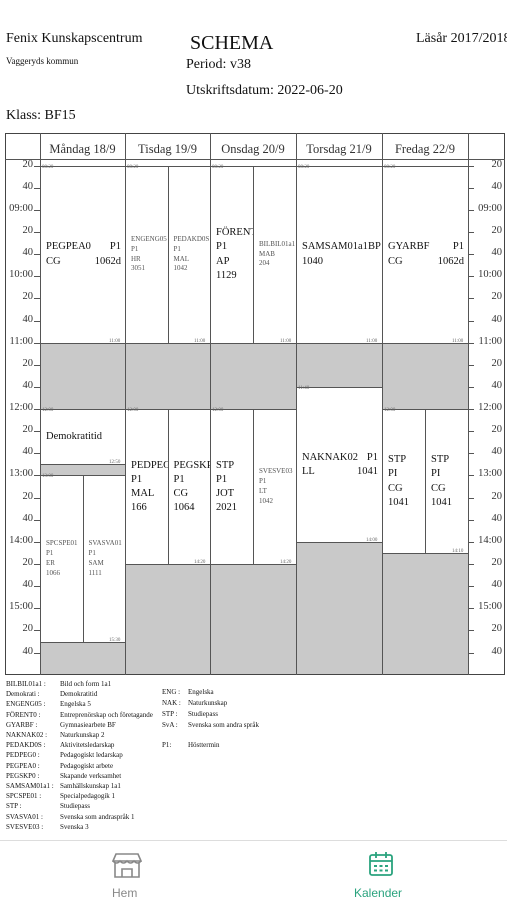 The width and height of the screenshot is (507, 900). What do you see at coordinates (21, 208) in the screenshot?
I see `time-label: 09:00` at bounding box center [21, 208].